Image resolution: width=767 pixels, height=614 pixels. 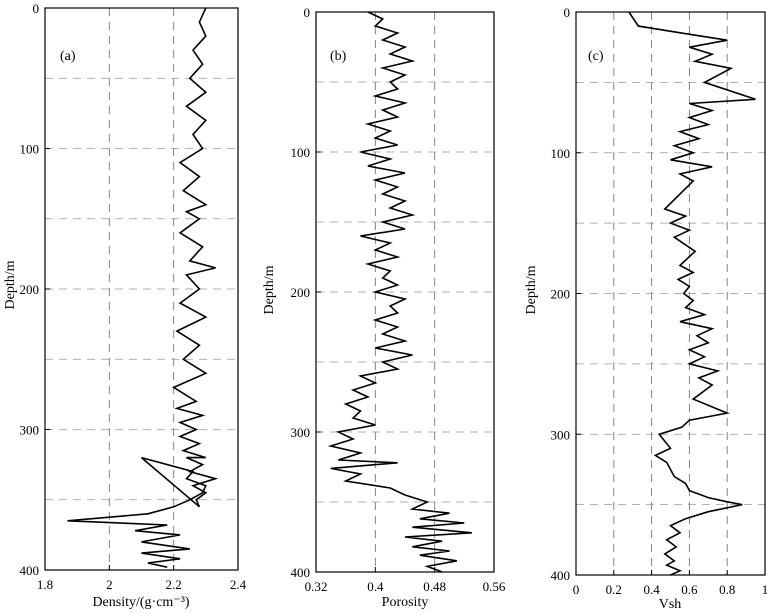 I want to click on panel-b-ylabel: Depth/m, so click(x=269, y=289).